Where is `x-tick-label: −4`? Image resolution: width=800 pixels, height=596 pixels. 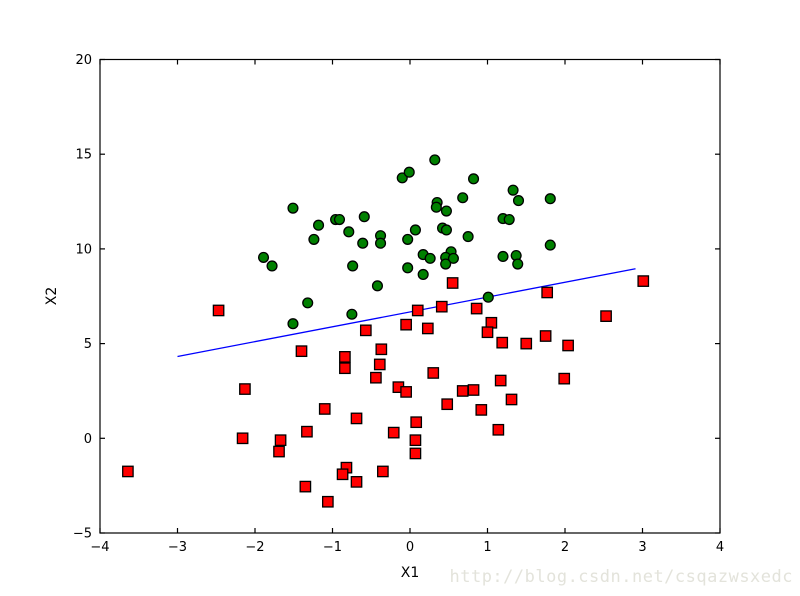
x-tick-label: −4 is located at coordinates (99, 547).